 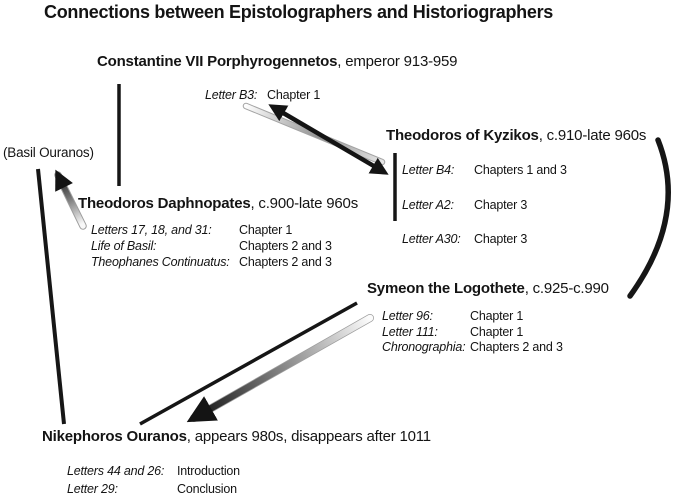 I want to click on node-title: Theodoros of Kyzikos, c.910-late 960s, so click(x=516, y=135).